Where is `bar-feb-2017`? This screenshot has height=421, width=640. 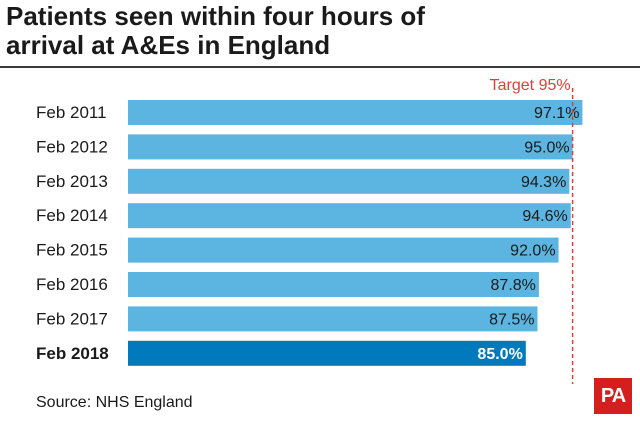 bar-feb-2017 is located at coordinates (333, 319).